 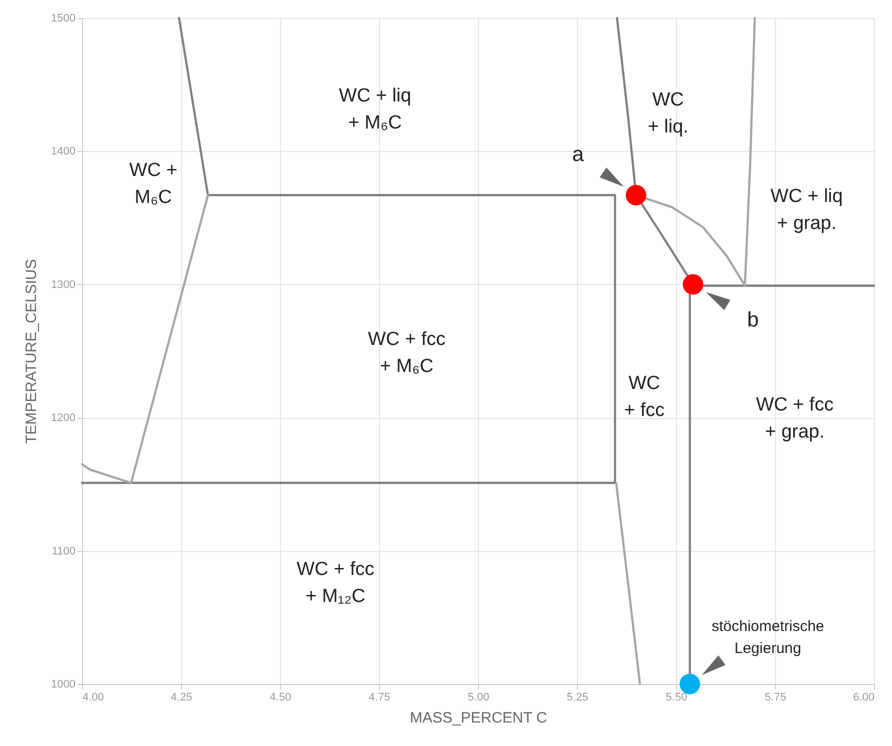 What do you see at coordinates (479, 718) in the screenshot?
I see `x-axis-title: MASS_PERCENT C` at bounding box center [479, 718].